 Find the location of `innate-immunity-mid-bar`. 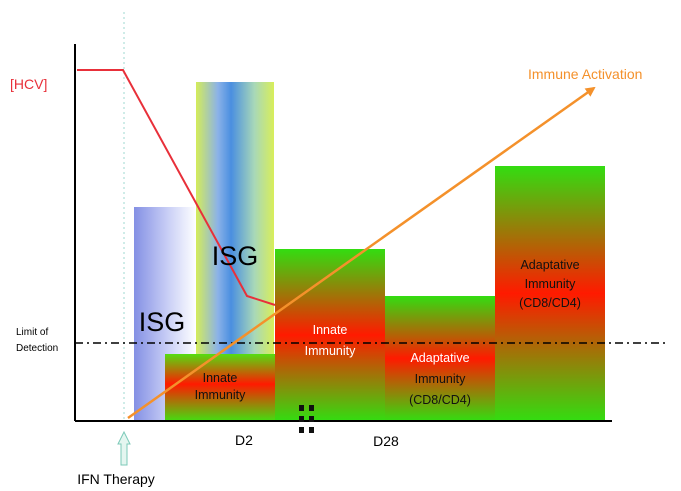

innate-immunity-mid-bar is located at coordinates (330, 335).